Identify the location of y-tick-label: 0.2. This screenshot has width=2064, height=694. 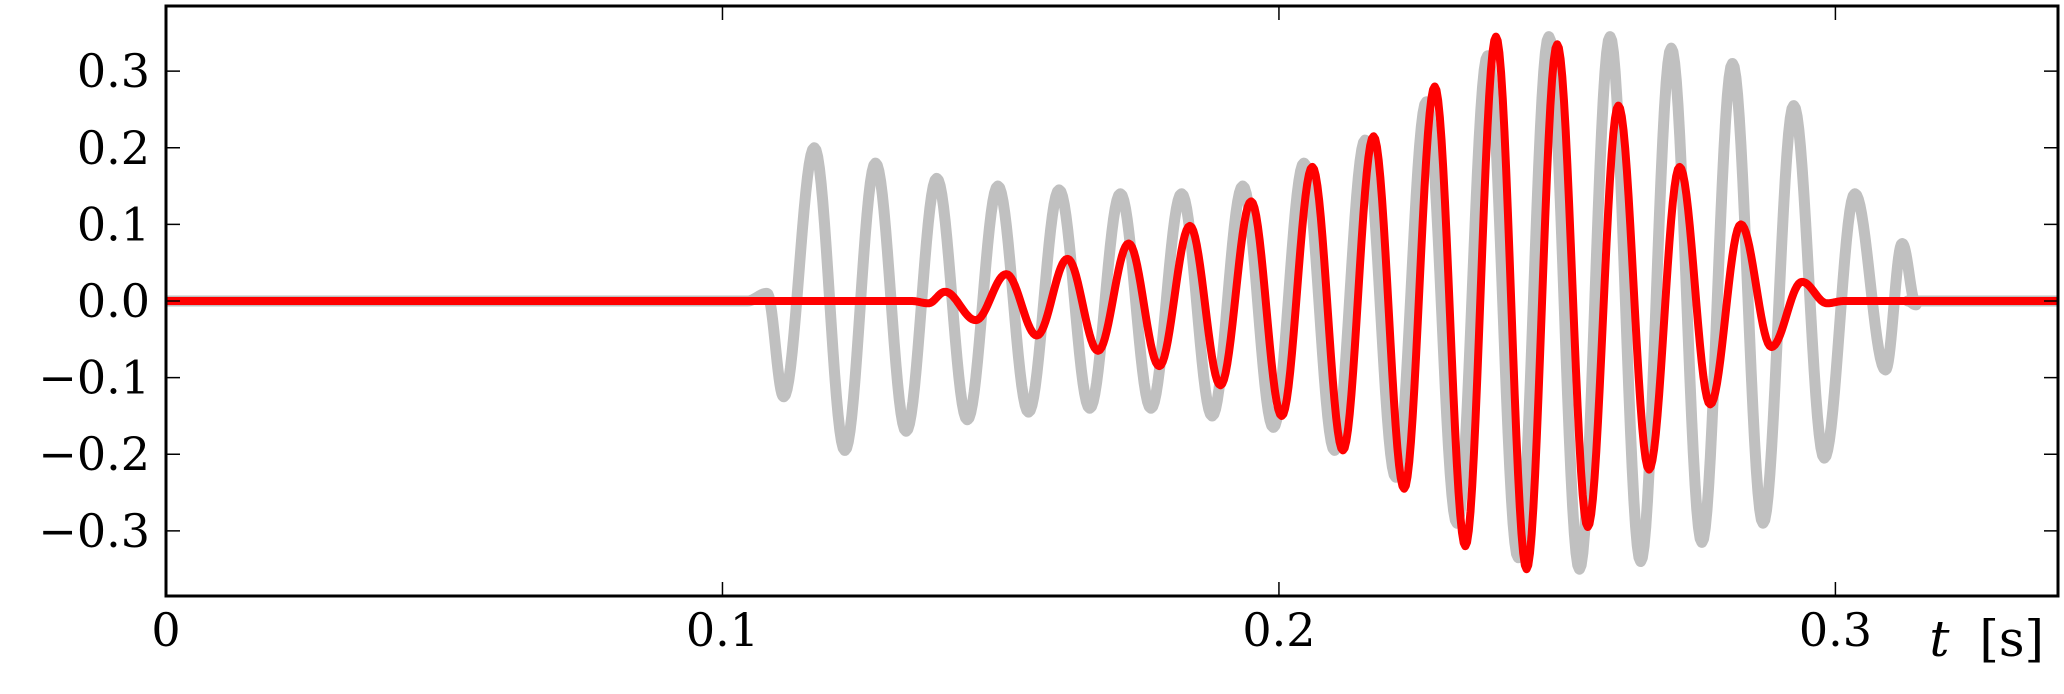
(113, 148).